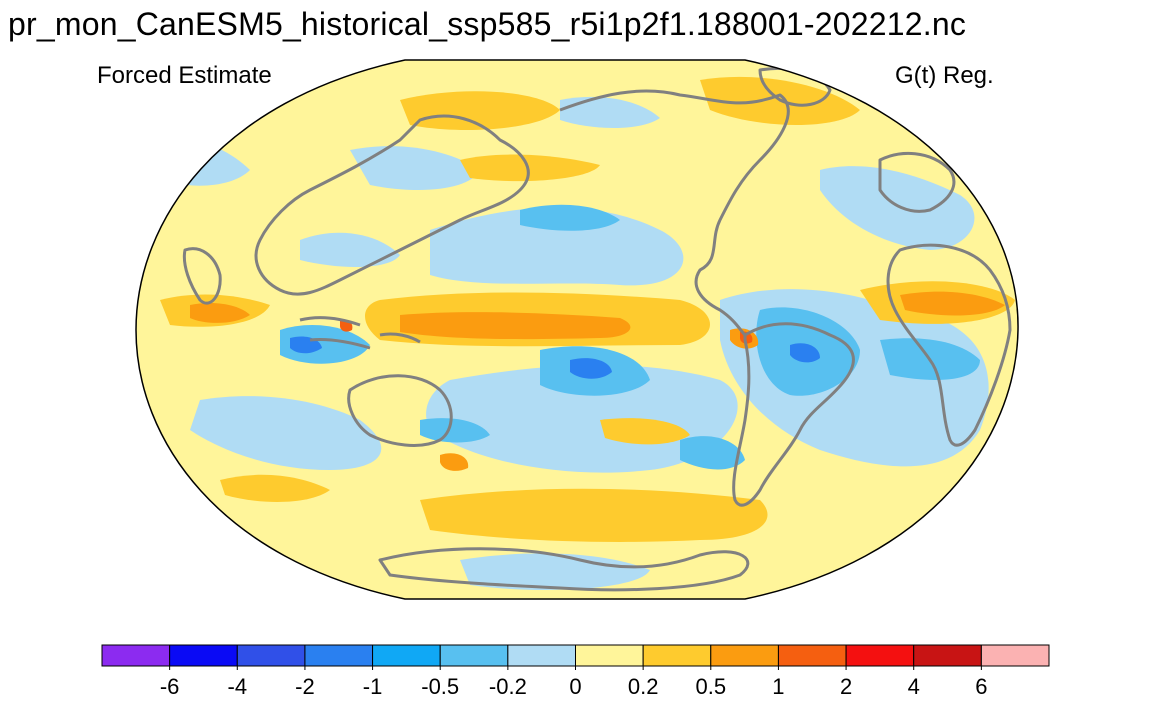 Image resolution: width=1152 pixels, height=703 pixels. I want to click on colorbar-label: -0.5, so click(440, 686).